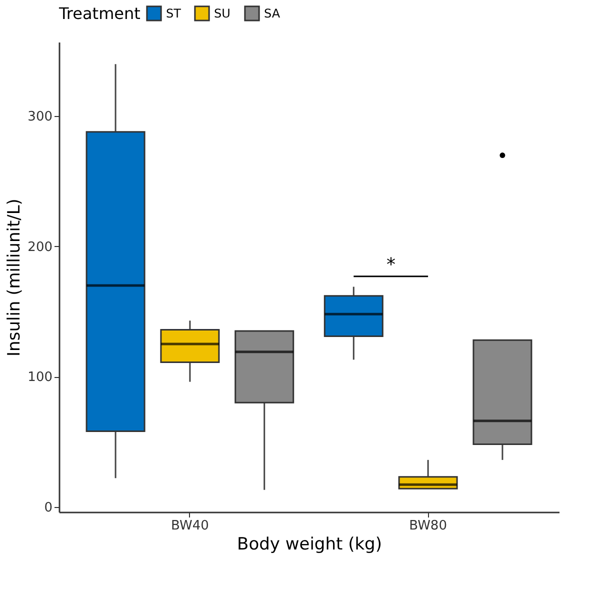  Describe the element at coordinates (14, 277) in the screenshot. I see `y-axis-title: Insulin (milliunit/L)` at that location.